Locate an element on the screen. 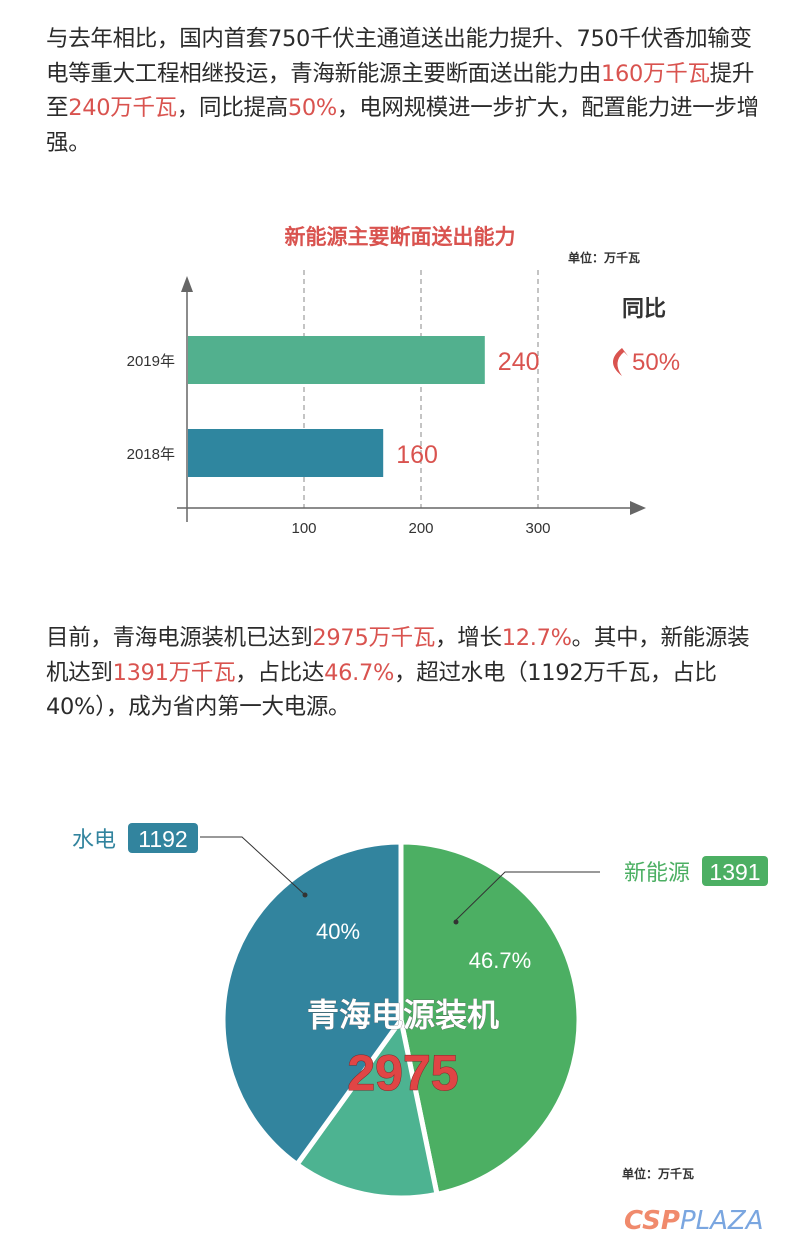 The image size is (800, 1252). pie-slice-other is located at coordinates (366, 1107).